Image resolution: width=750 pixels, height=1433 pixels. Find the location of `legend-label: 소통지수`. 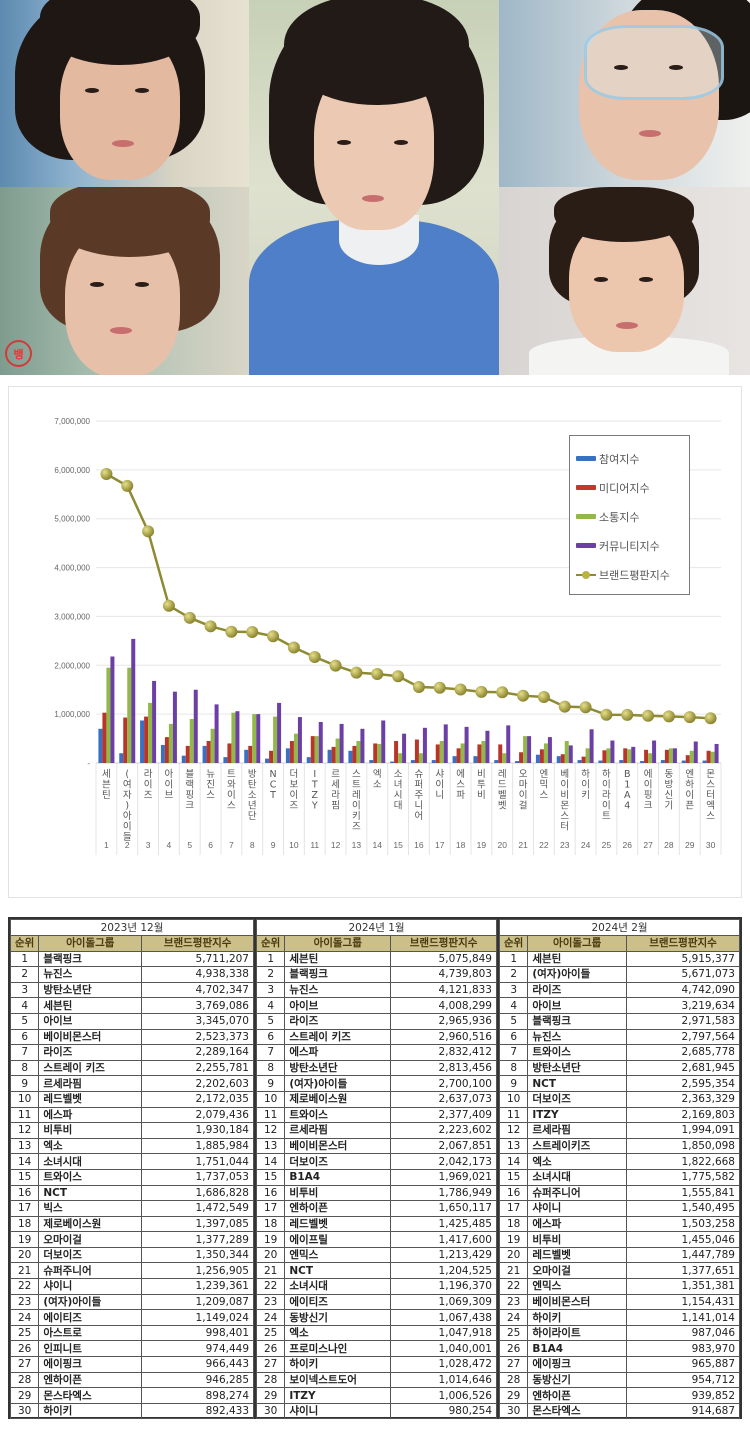

legend-label: 소통지수 is located at coordinates (619, 517).